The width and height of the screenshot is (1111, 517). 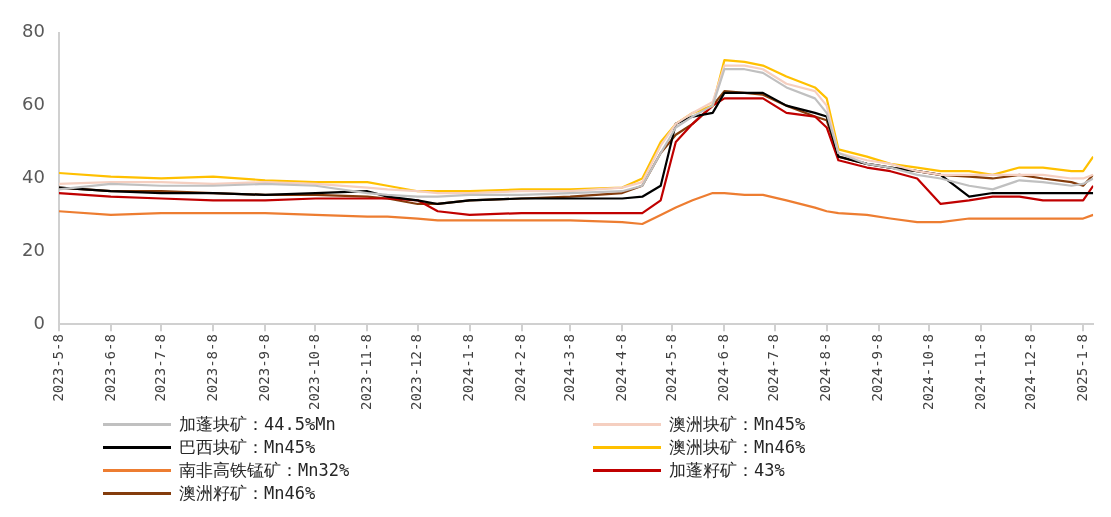 I want to click on x-tick-label: 2024-3-8, so click(x=568, y=368).